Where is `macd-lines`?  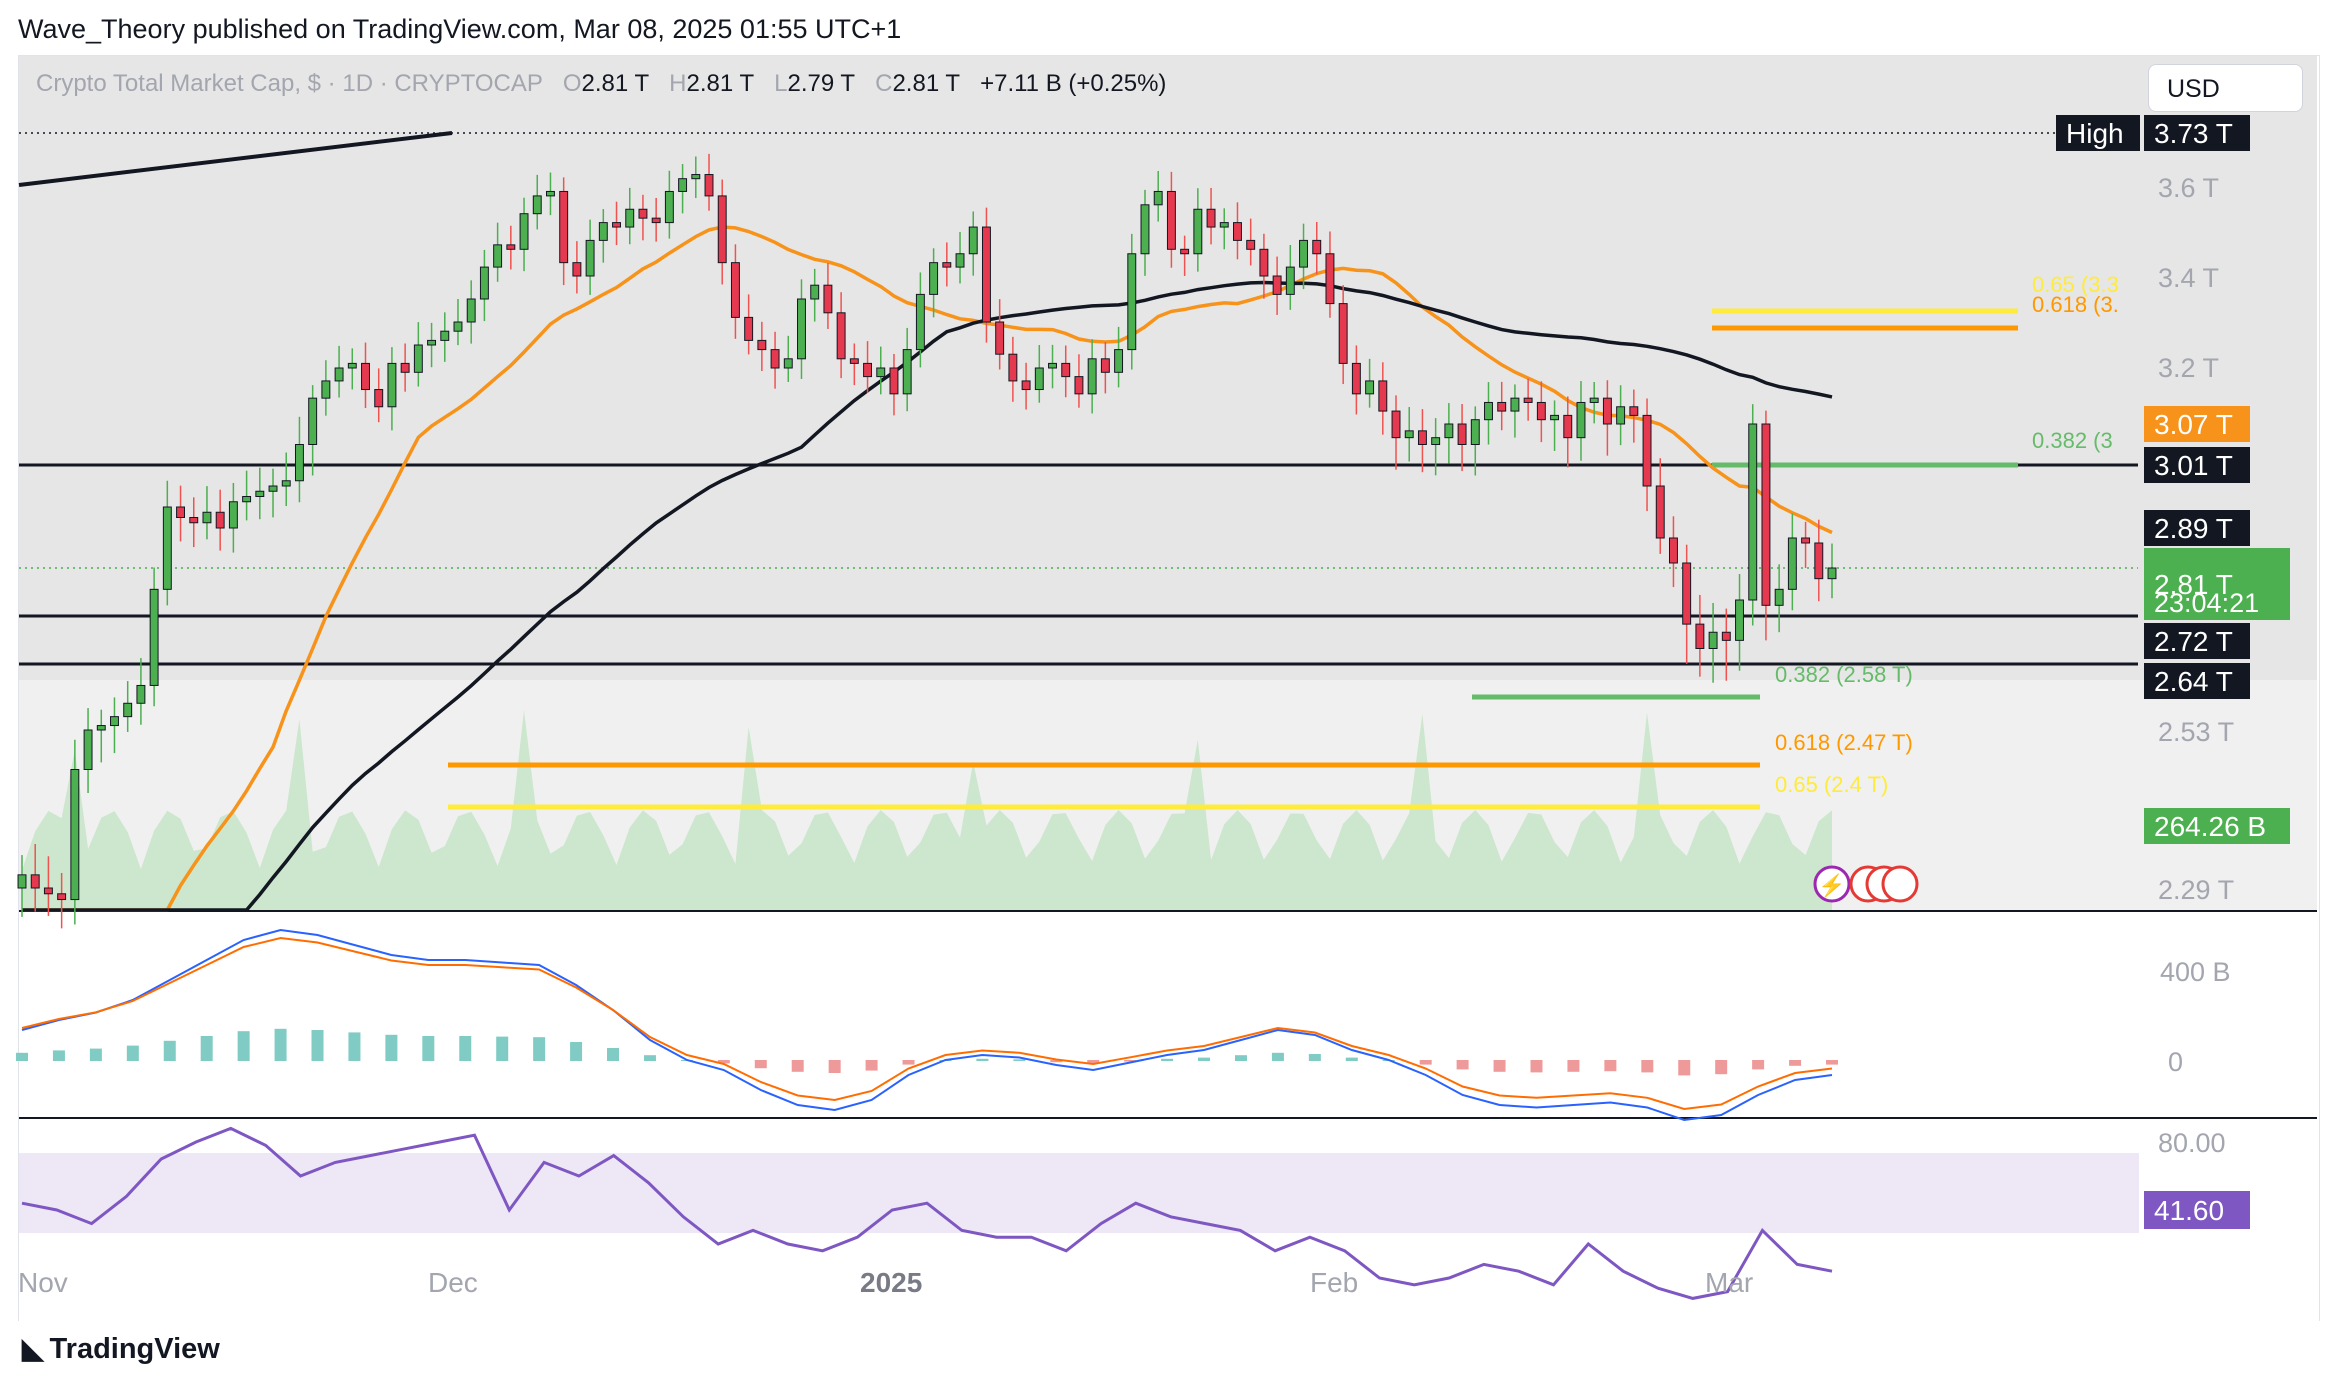
macd-lines is located at coordinates (927, 1025).